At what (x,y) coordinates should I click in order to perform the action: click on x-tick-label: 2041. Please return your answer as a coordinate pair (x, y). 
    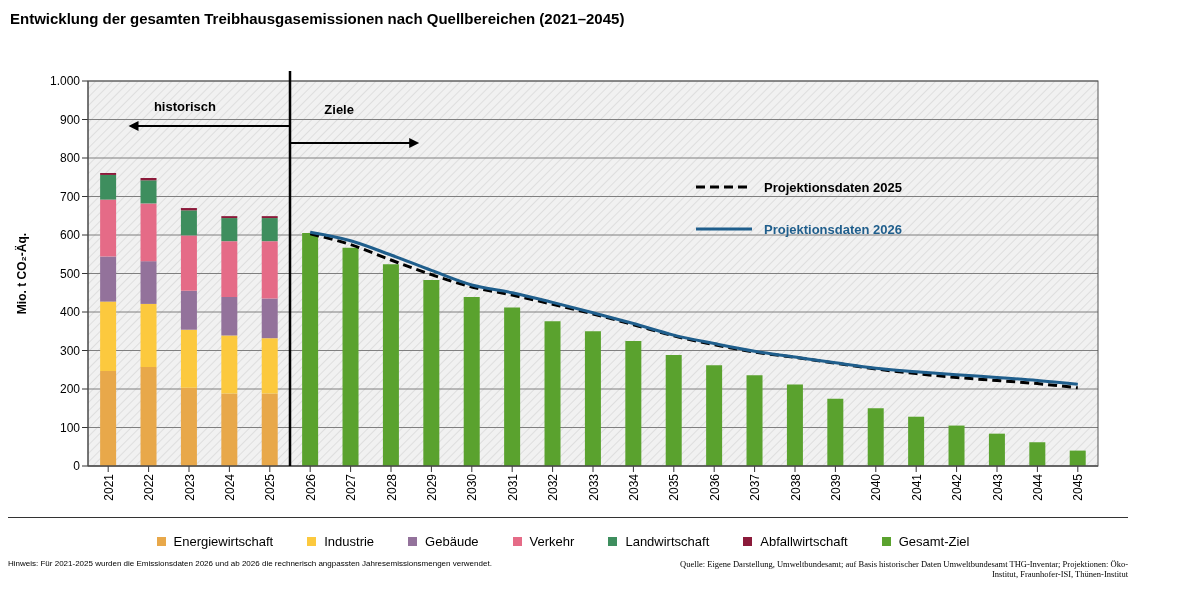
    Looking at the image, I should click on (916, 487).